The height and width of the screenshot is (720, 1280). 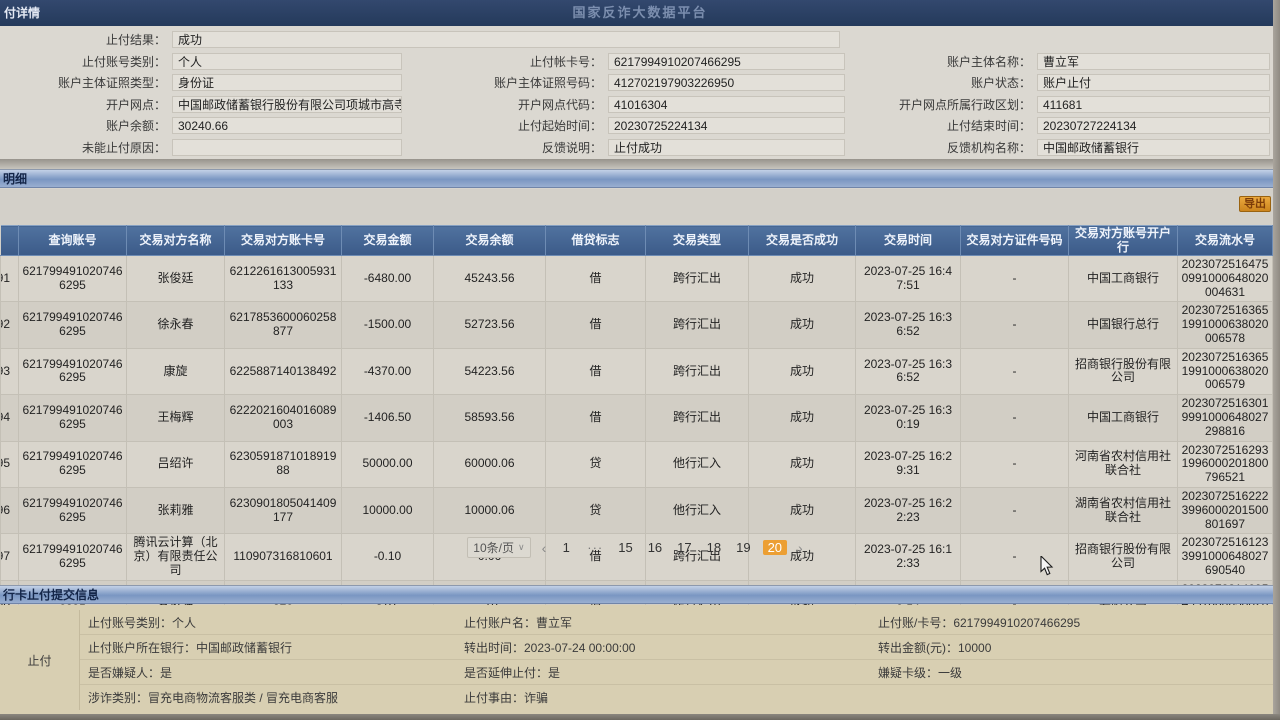 What do you see at coordinates (213, 698) in the screenshot?
I see `submit-field: 涉诈类别：冒充电商物流客服类 / 冒充电商客服` at bounding box center [213, 698].